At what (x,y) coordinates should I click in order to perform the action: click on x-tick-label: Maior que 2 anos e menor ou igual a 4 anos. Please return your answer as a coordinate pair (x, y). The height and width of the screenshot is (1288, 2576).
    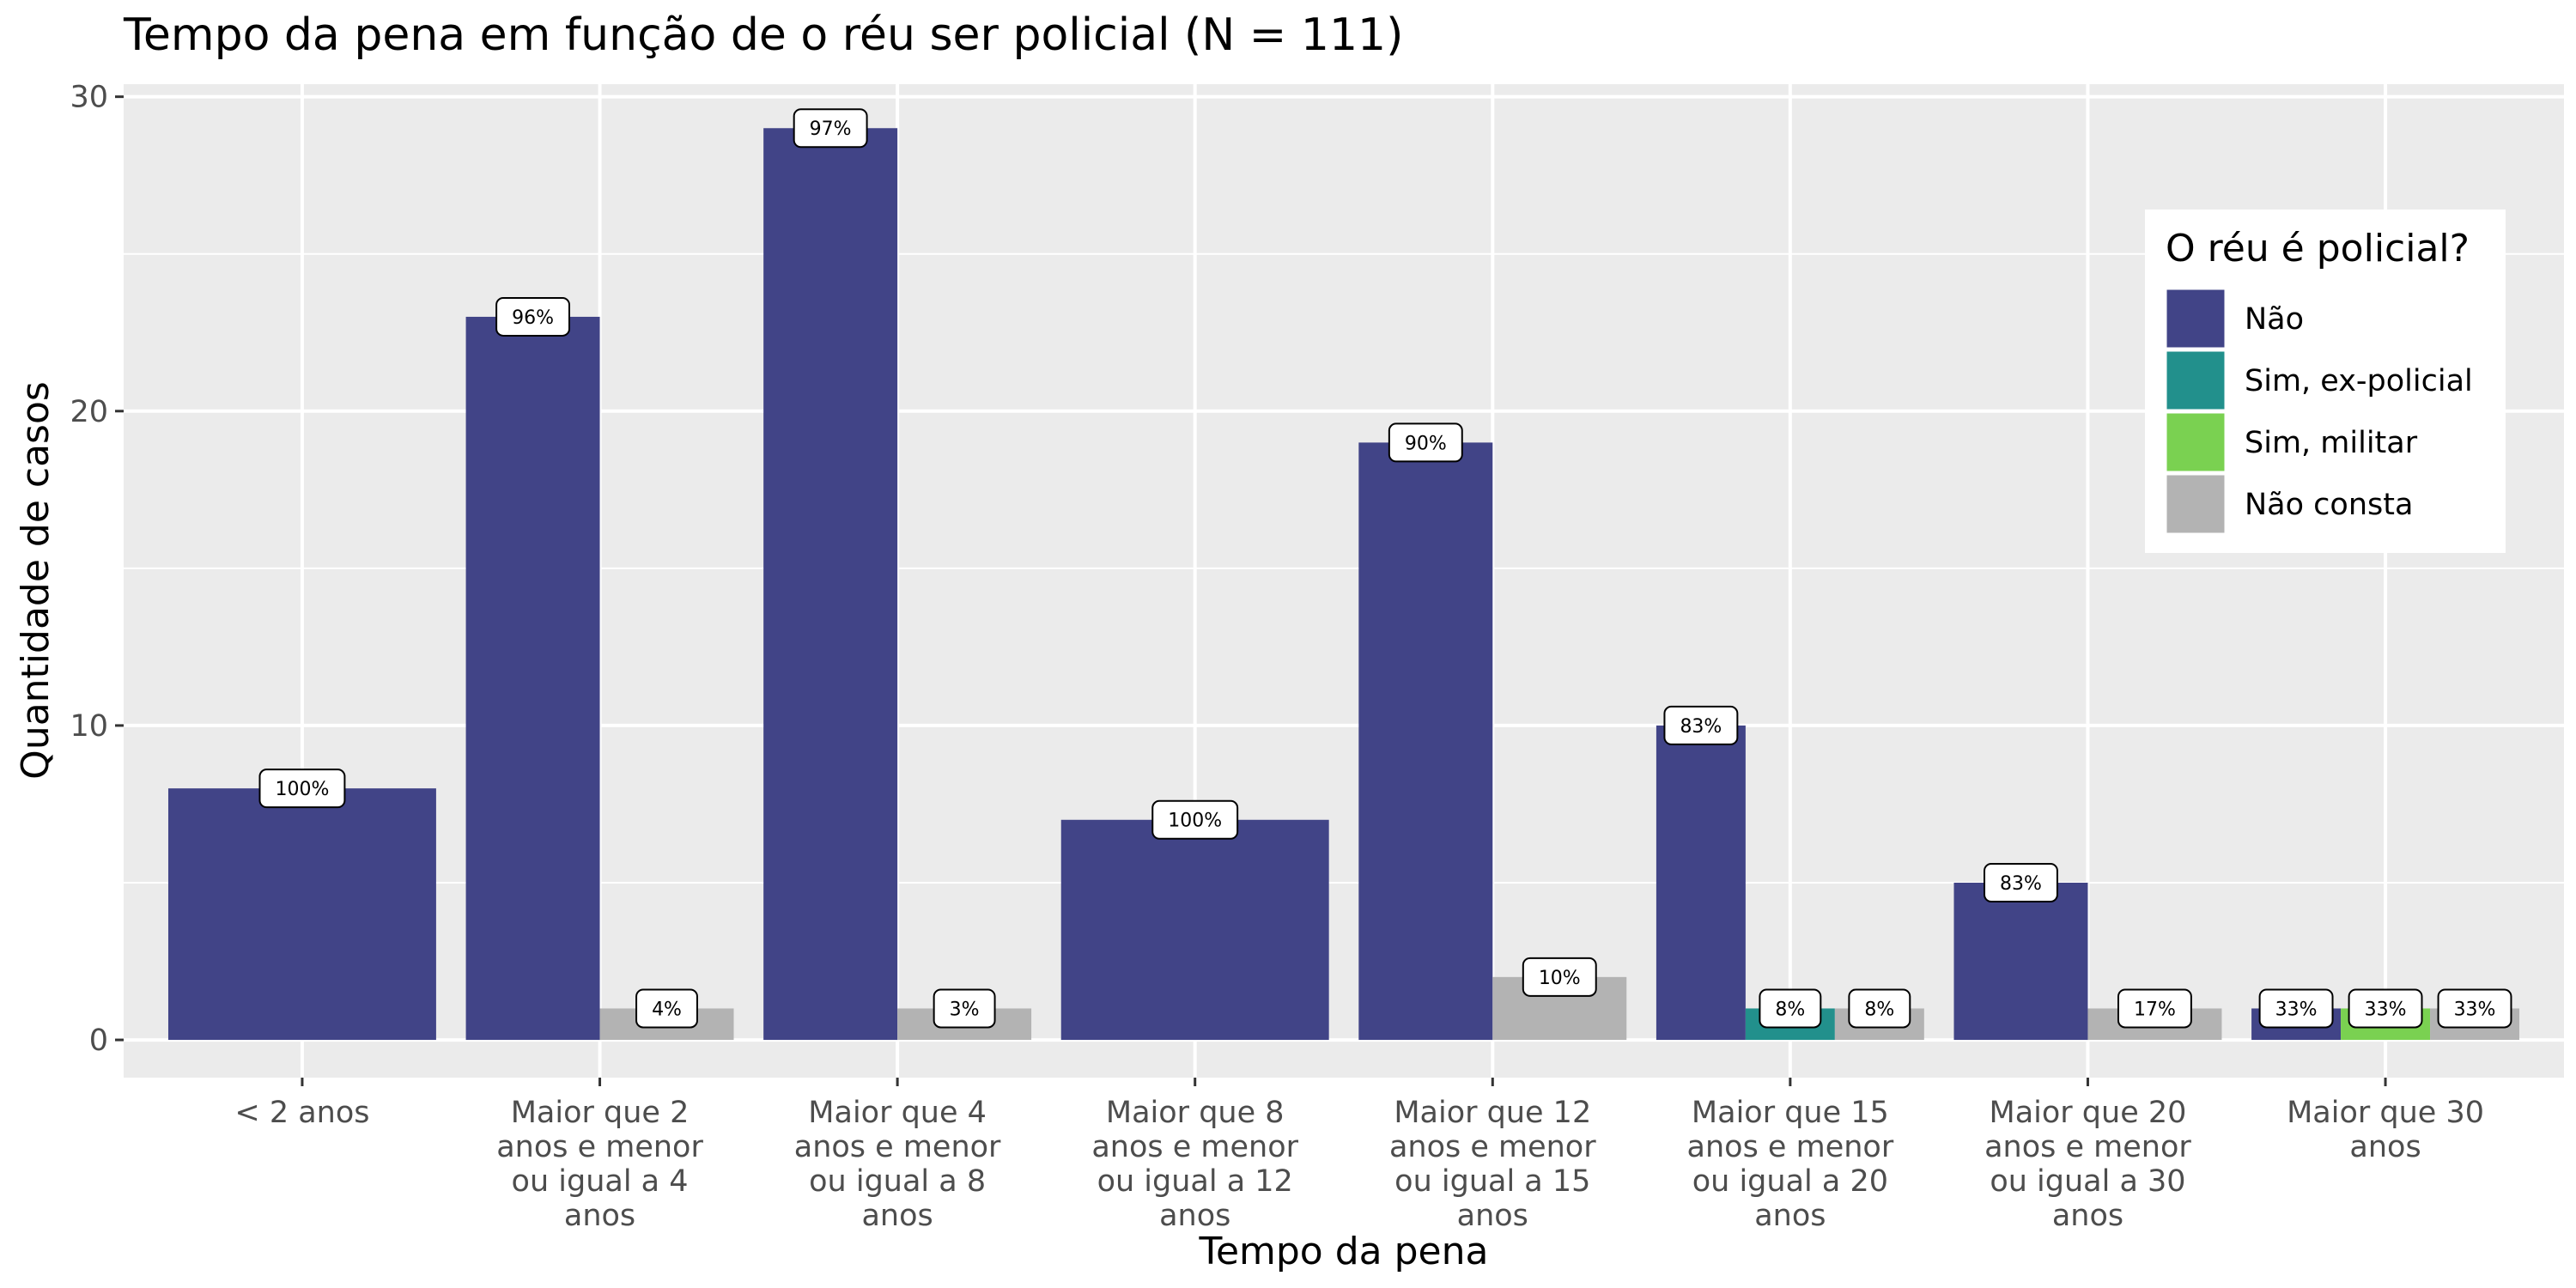
    Looking at the image, I should click on (599, 1164).